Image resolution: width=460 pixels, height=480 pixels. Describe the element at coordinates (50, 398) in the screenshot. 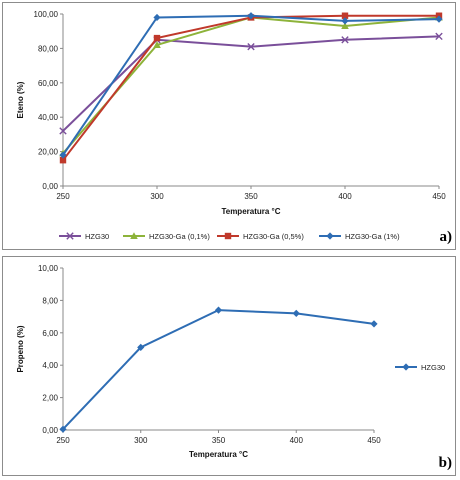

I see `y-tick-label: 2,00` at that location.